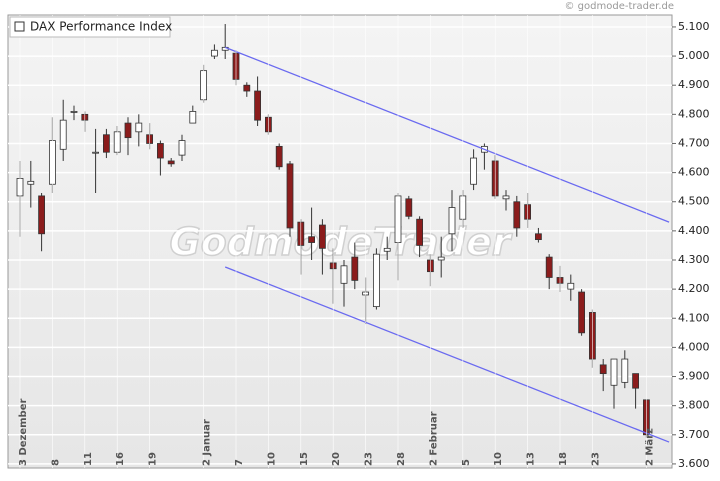 This screenshot has height=481, width=720. I want to click on y-tick-label: 3.700, so click(694, 434).